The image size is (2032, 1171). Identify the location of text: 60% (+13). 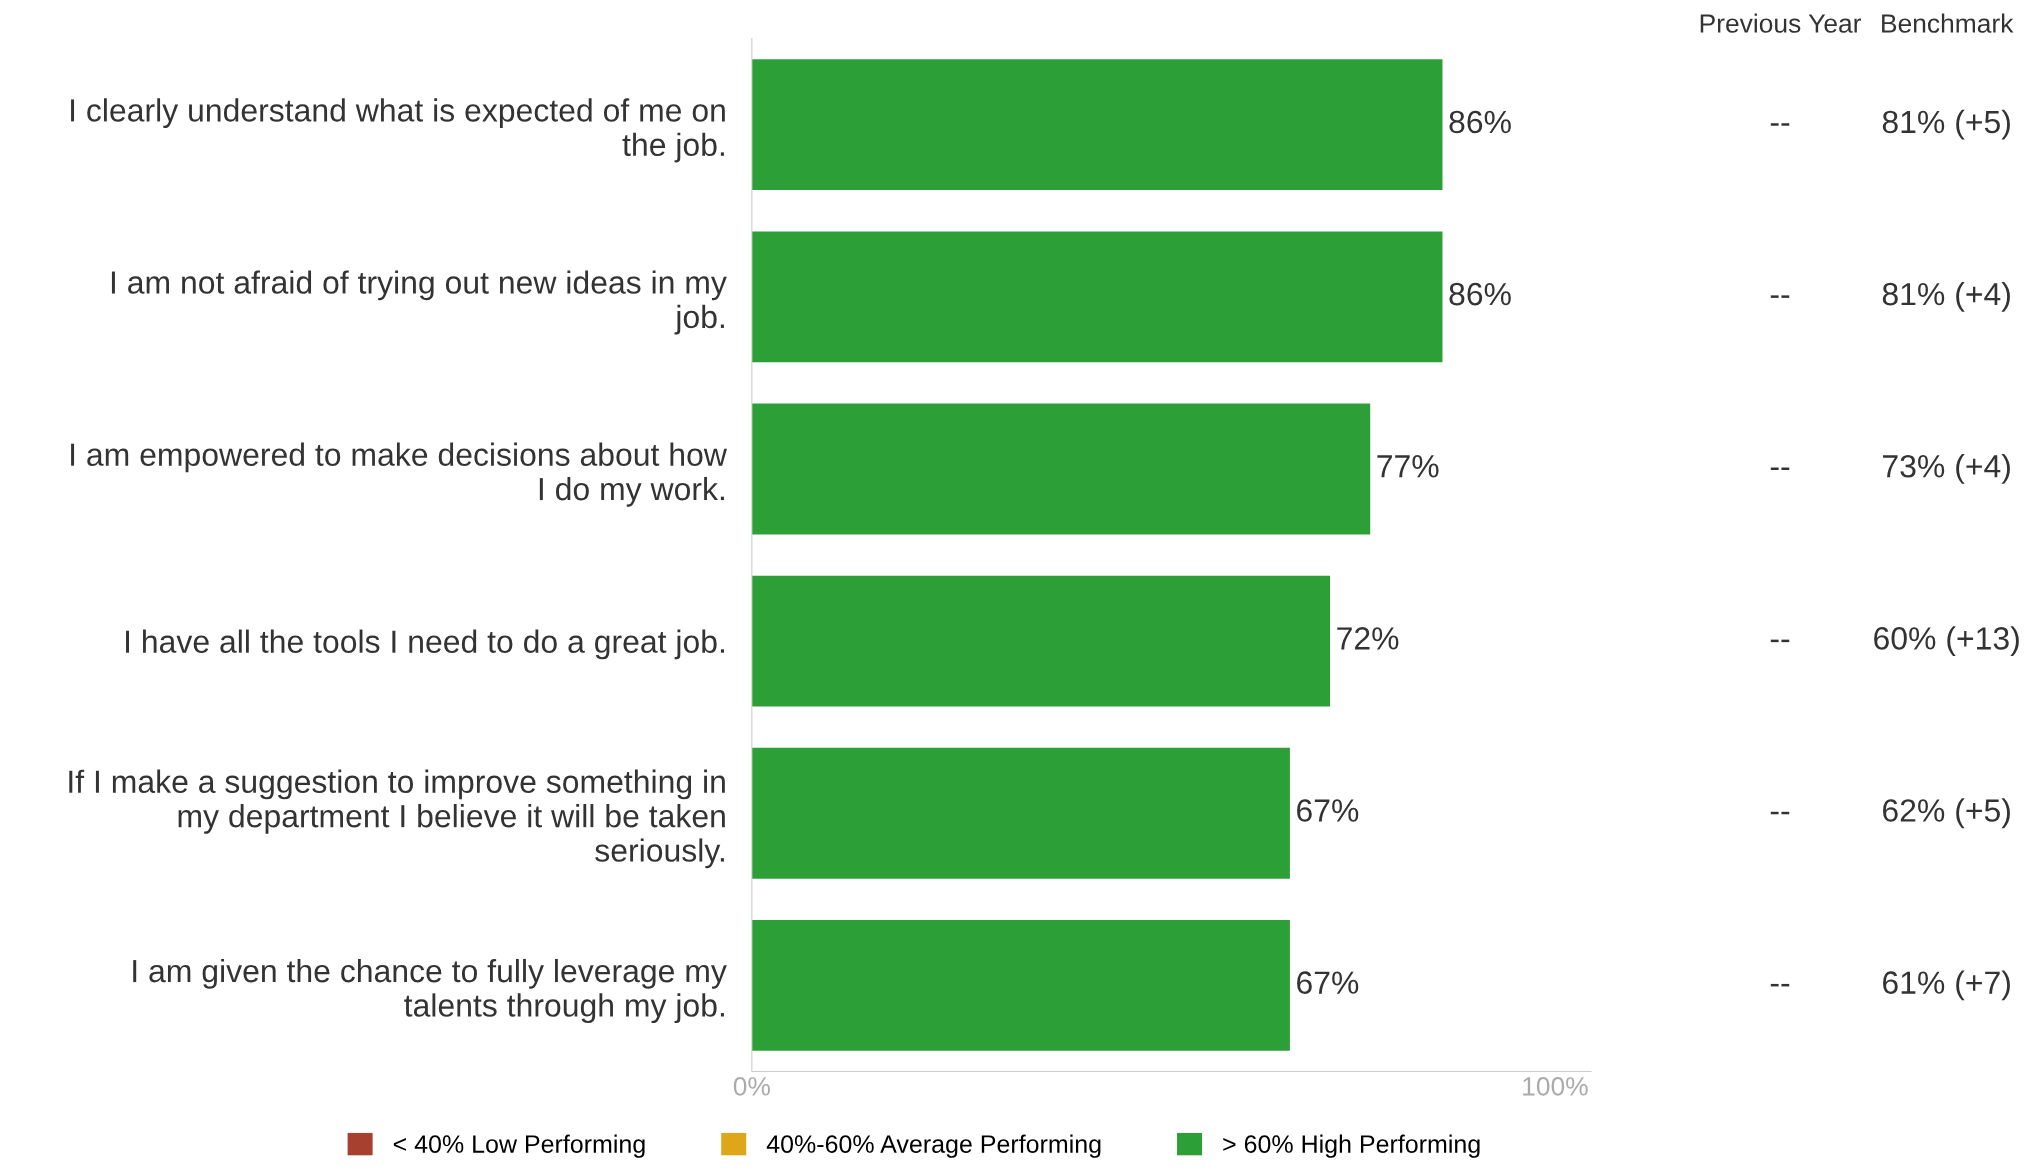
(1946, 641).